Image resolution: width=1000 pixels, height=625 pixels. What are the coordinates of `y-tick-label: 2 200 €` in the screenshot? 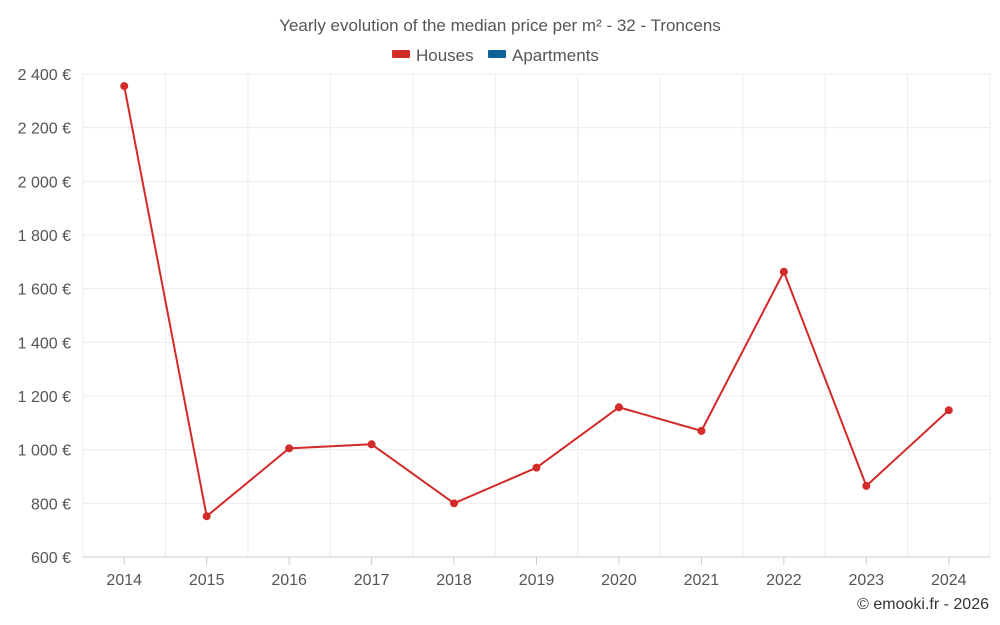 It's located at (44, 129).